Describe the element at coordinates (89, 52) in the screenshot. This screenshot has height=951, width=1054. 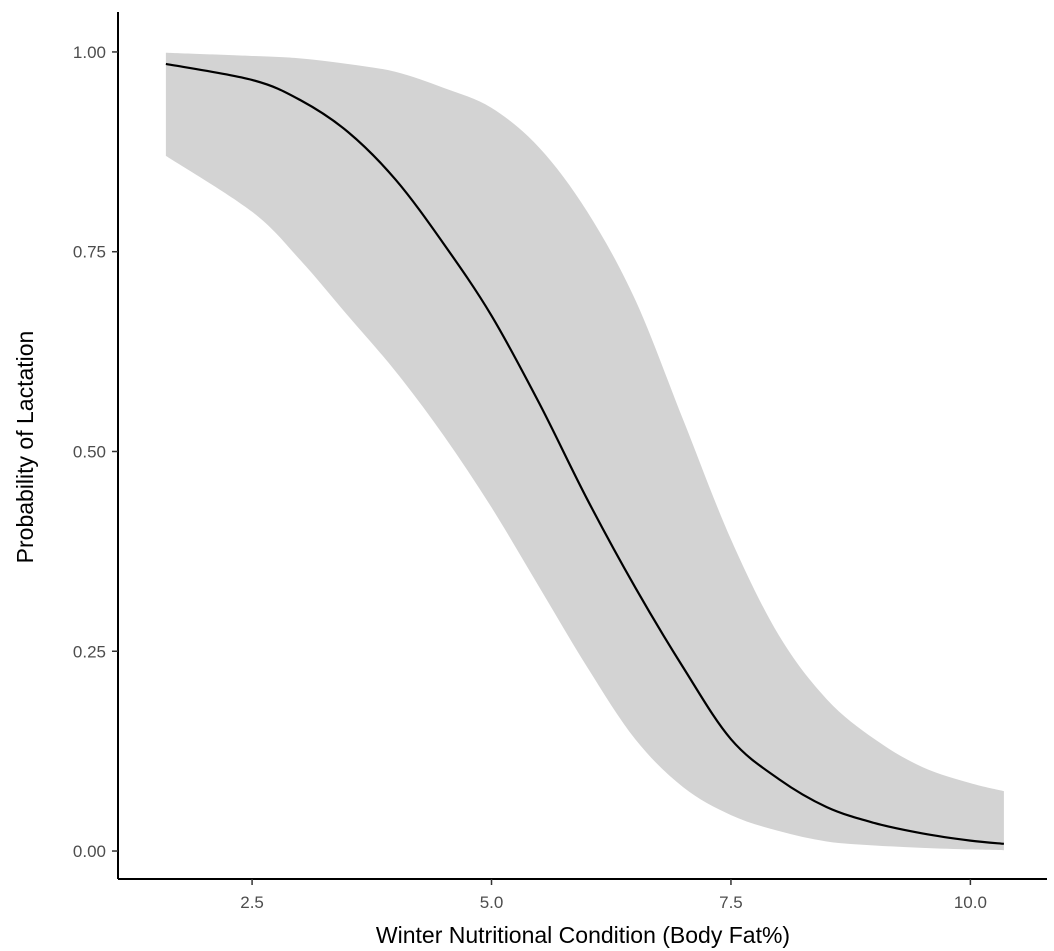
I see `y-tick-label: 1.00` at that location.